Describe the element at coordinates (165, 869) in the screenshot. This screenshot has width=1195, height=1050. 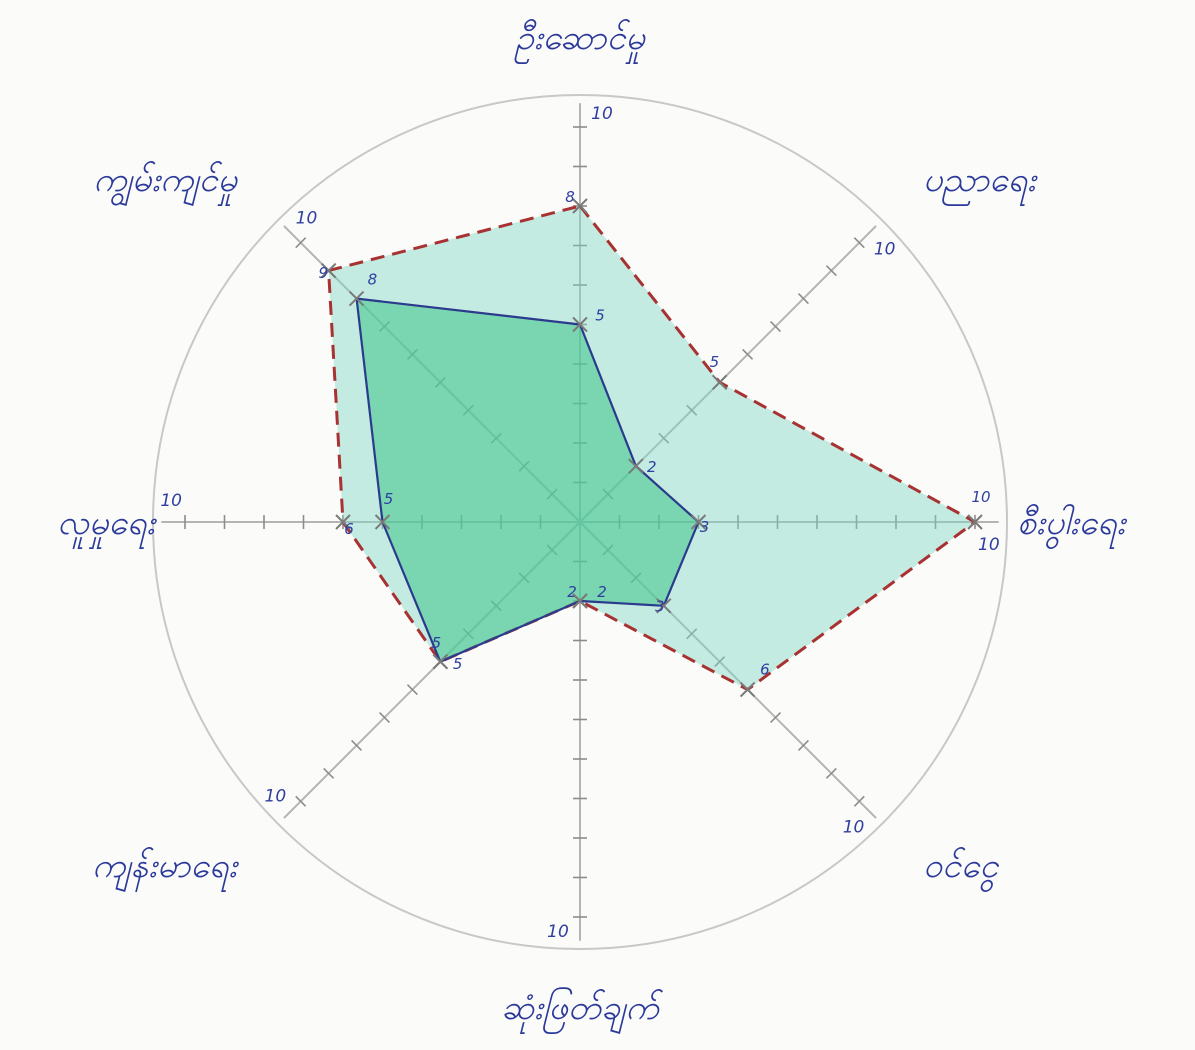
I see `axis-label-5: ကျန်းမာရေး` at that location.